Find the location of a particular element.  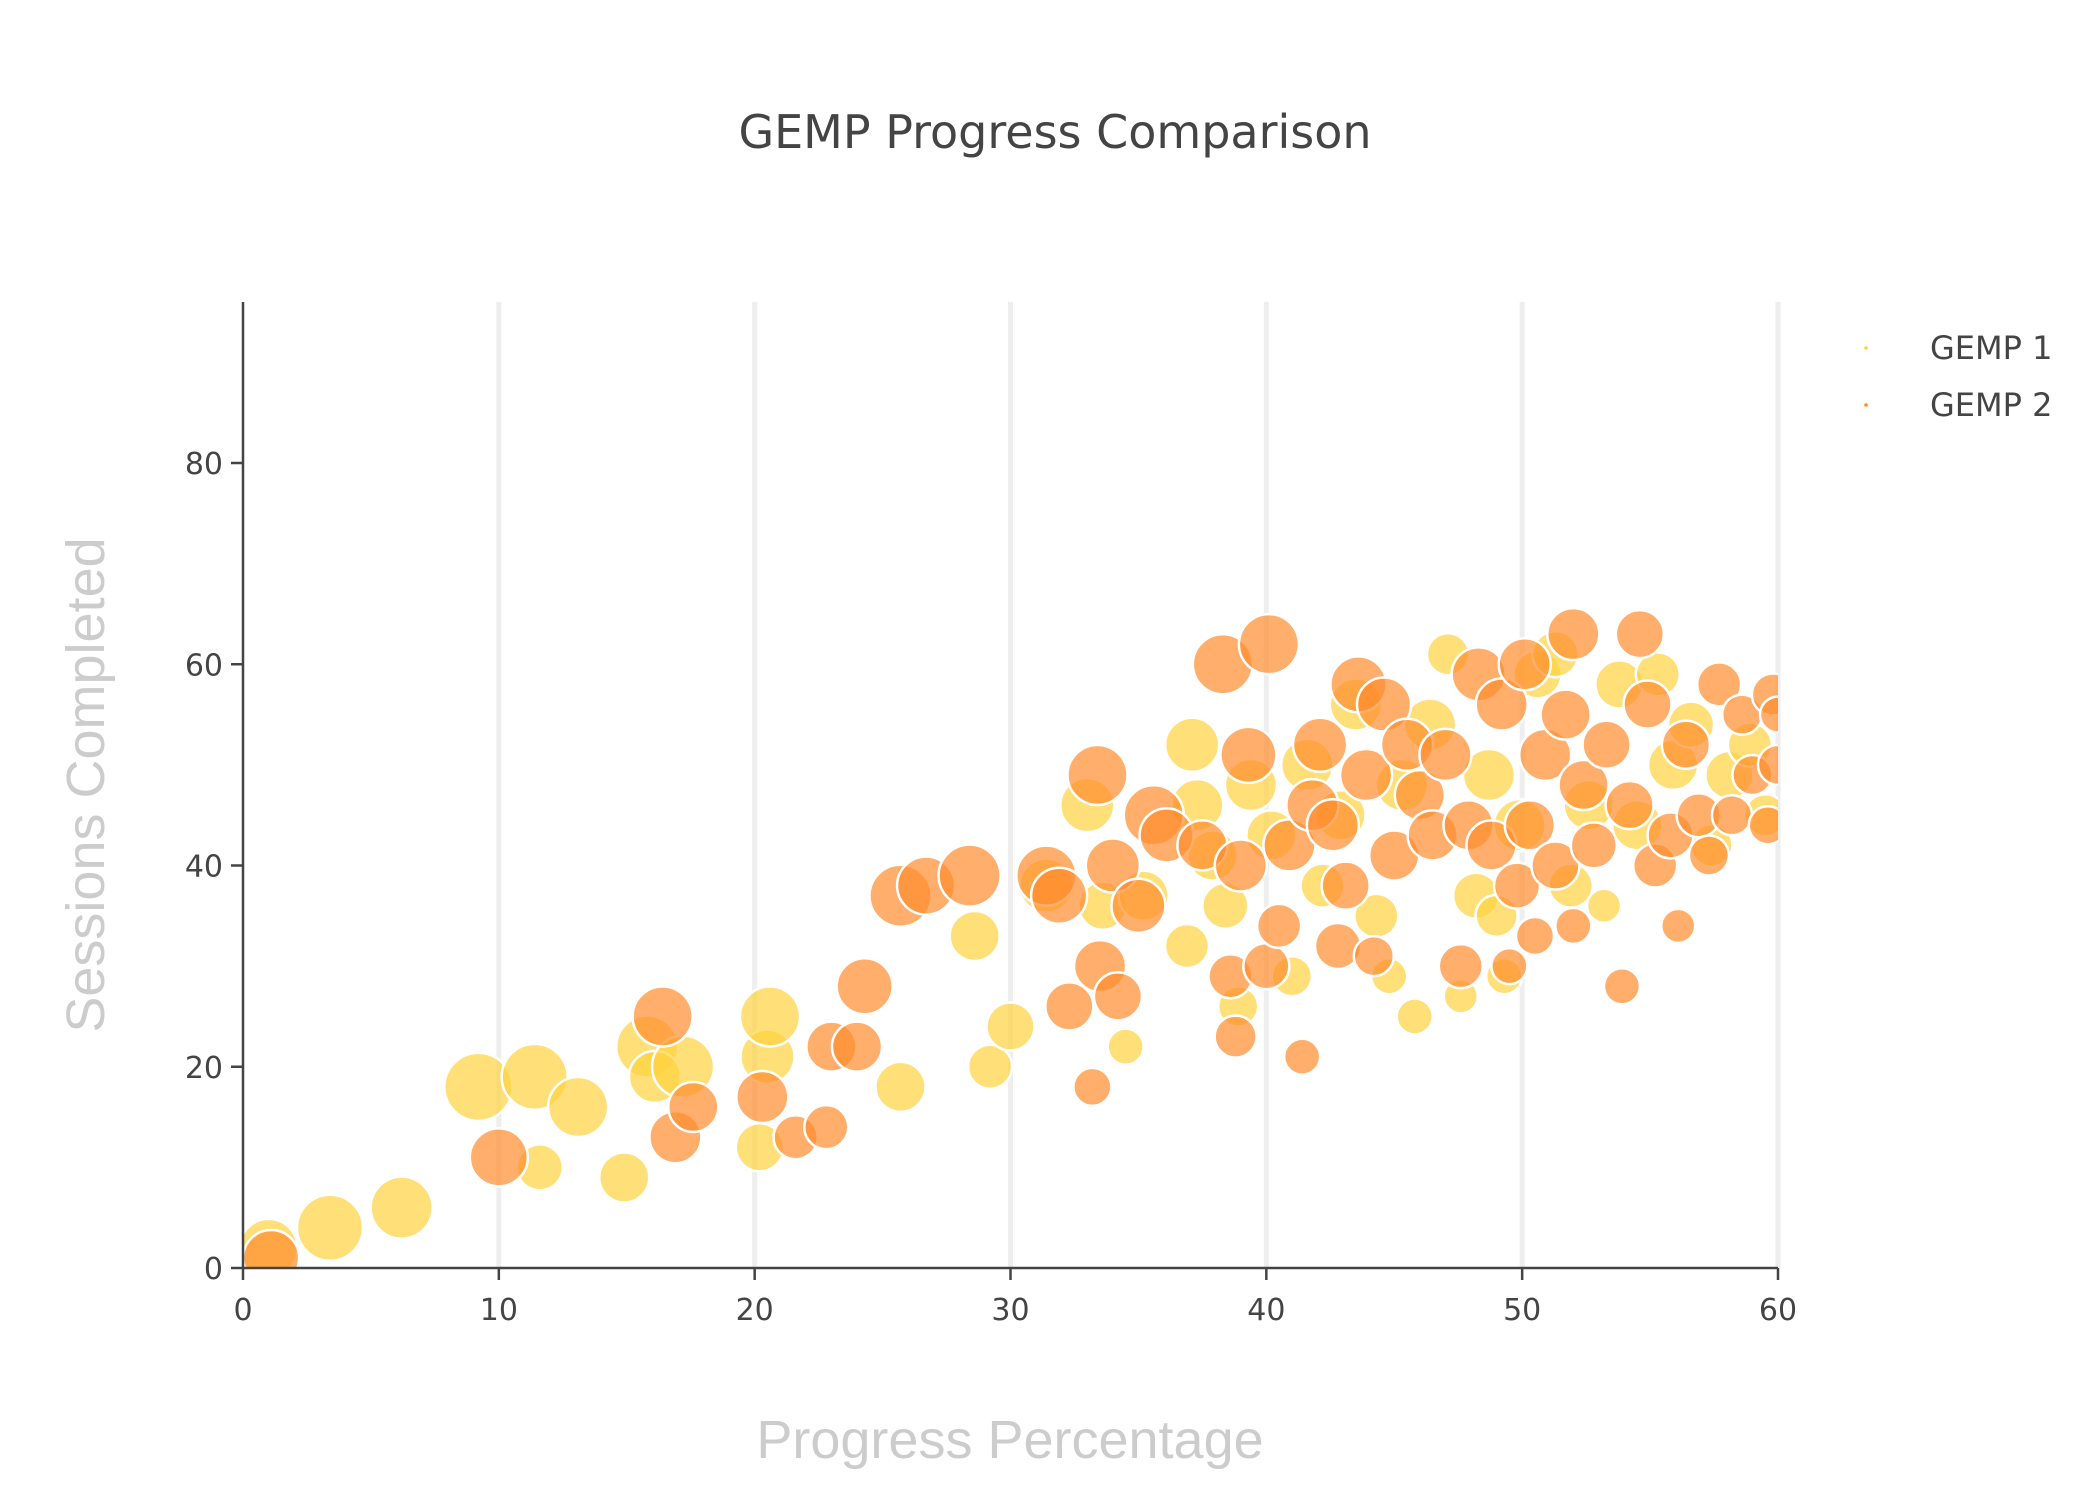

x-tick-label: 30 is located at coordinates (1010, 1310).